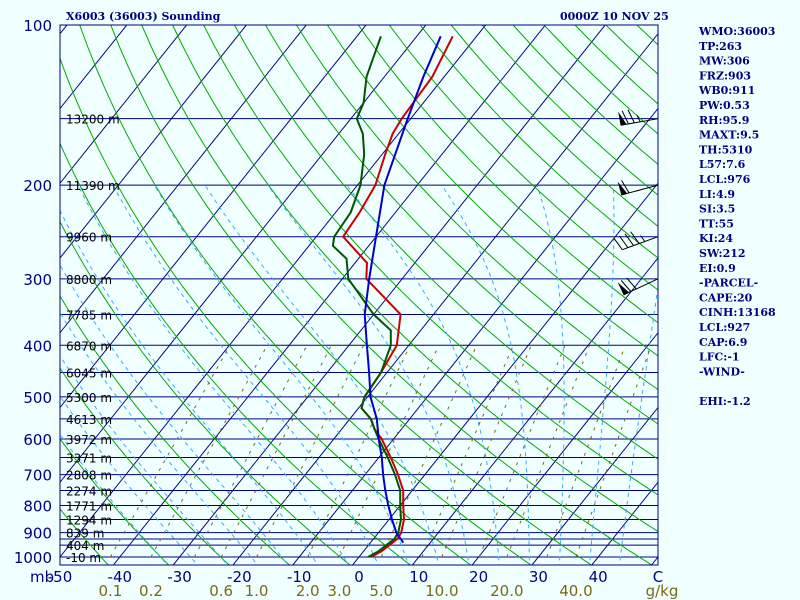 Image resolution: width=800 pixels, height=600 pixels. What do you see at coordinates (728, 283) in the screenshot?
I see `index-line: -PARCEL-` at bounding box center [728, 283].